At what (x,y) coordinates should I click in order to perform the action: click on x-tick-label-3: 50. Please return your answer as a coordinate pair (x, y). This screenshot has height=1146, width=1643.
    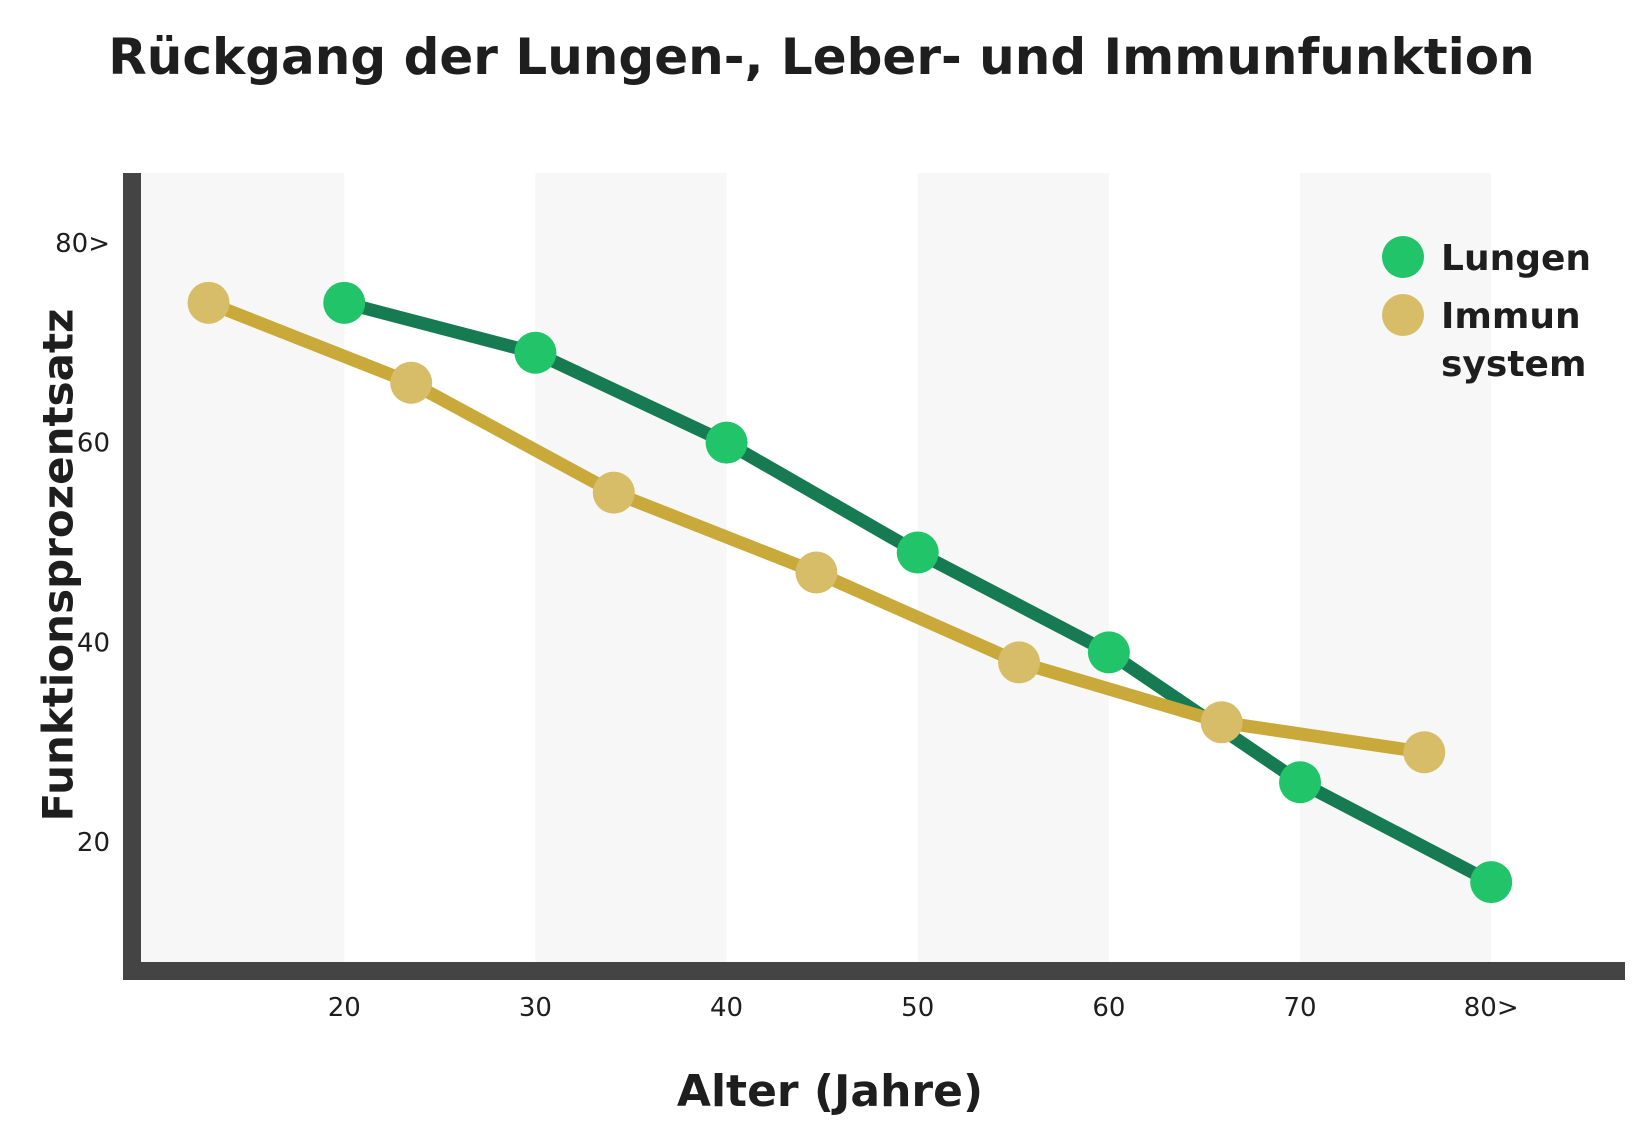
    Looking at the image, I should click on (917, 1008).